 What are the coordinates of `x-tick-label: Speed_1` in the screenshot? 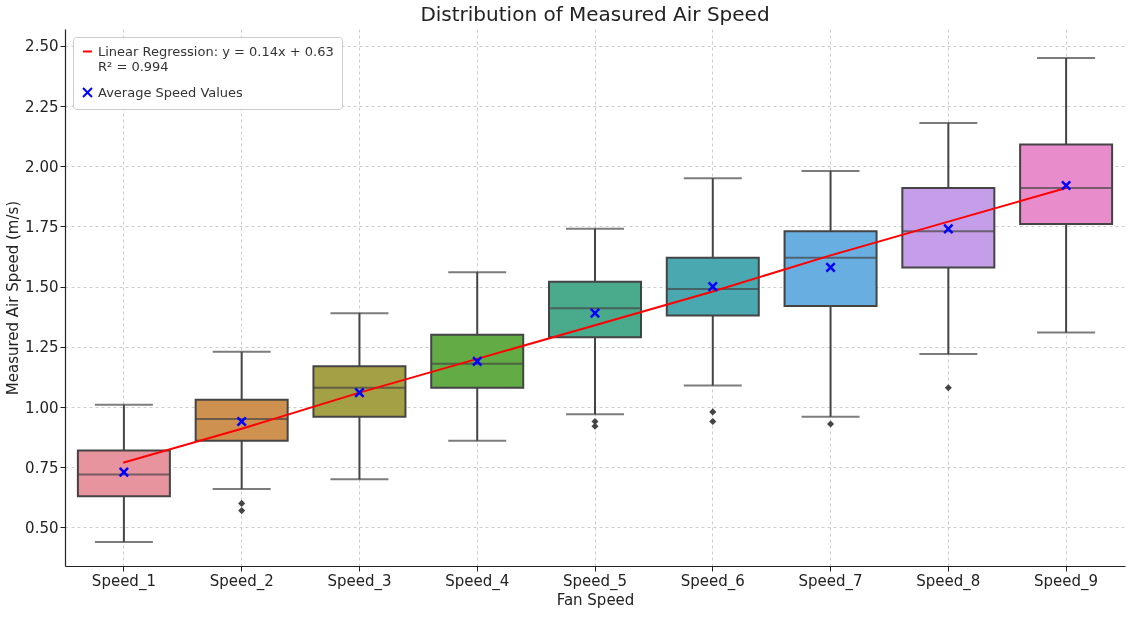 It's located at (123, 581).